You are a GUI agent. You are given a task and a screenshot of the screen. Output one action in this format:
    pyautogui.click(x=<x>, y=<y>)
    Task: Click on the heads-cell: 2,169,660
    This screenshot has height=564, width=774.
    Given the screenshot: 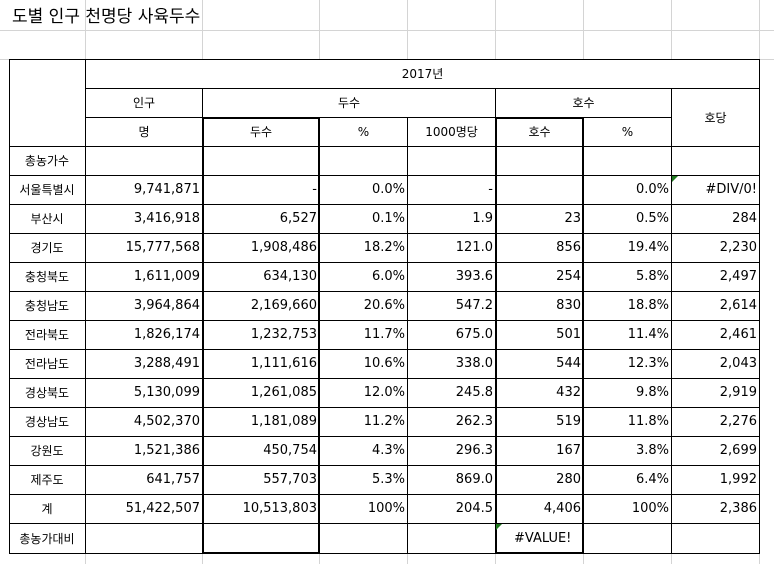 What is the action you would take?
    pyautogui.click(x=261, y=305)
    